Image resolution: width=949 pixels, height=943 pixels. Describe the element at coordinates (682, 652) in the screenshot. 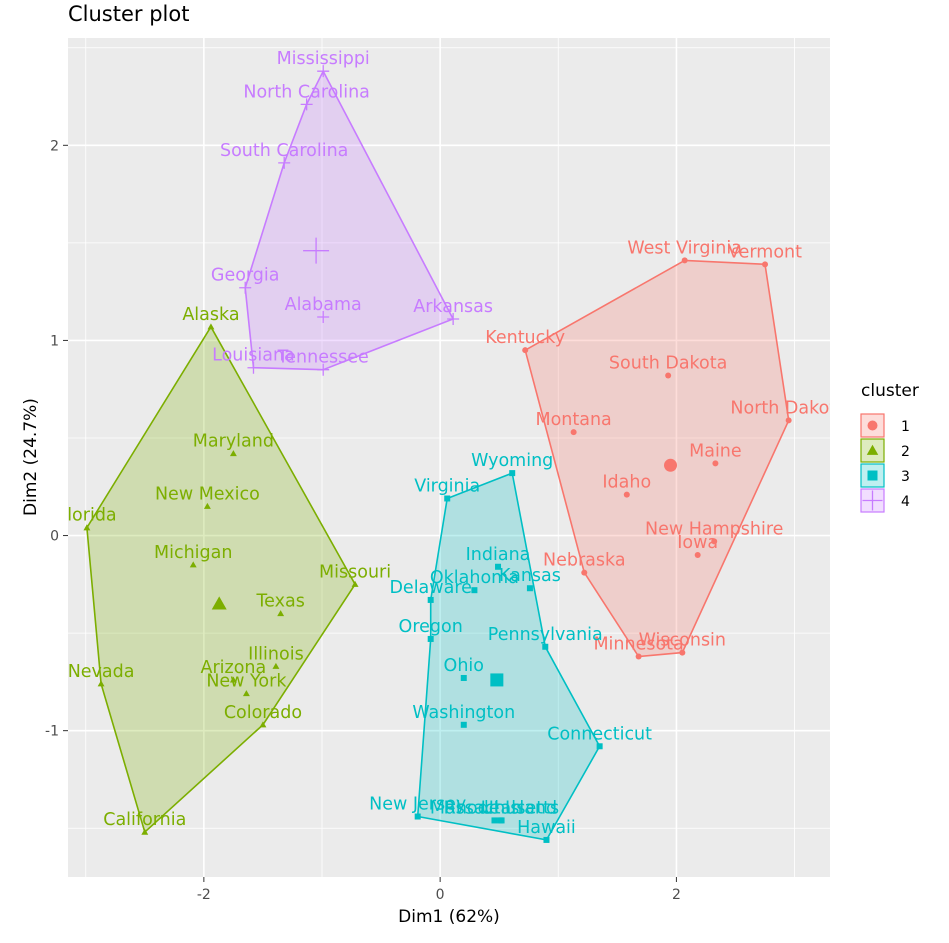

I see `point-wisconsin` at that location.